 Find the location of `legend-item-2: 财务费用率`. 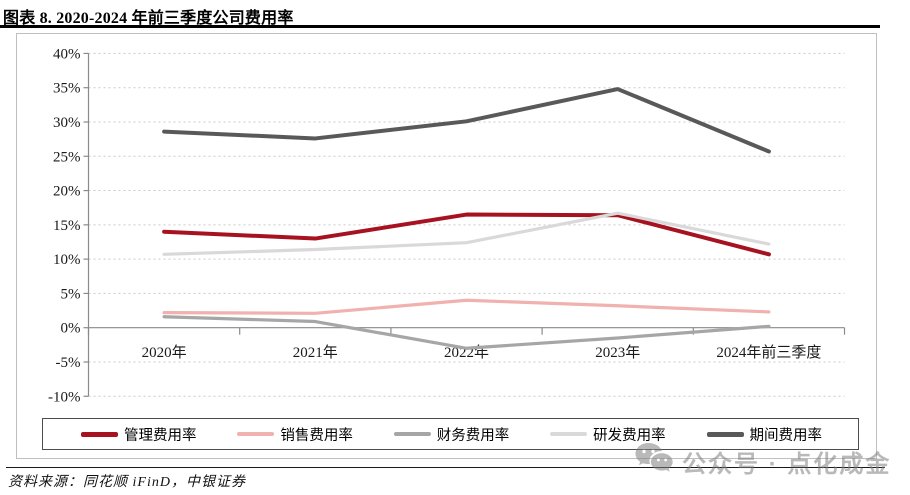

legend-item-2: 财务费用率 is located at coordinates (451, 434).